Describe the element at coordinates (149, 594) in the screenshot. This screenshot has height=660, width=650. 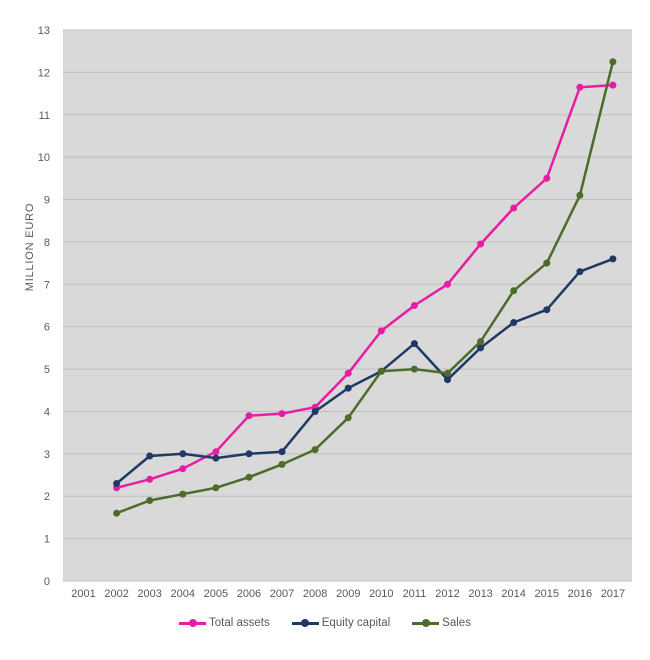
I see `x-tick-label: 2003` at that location.